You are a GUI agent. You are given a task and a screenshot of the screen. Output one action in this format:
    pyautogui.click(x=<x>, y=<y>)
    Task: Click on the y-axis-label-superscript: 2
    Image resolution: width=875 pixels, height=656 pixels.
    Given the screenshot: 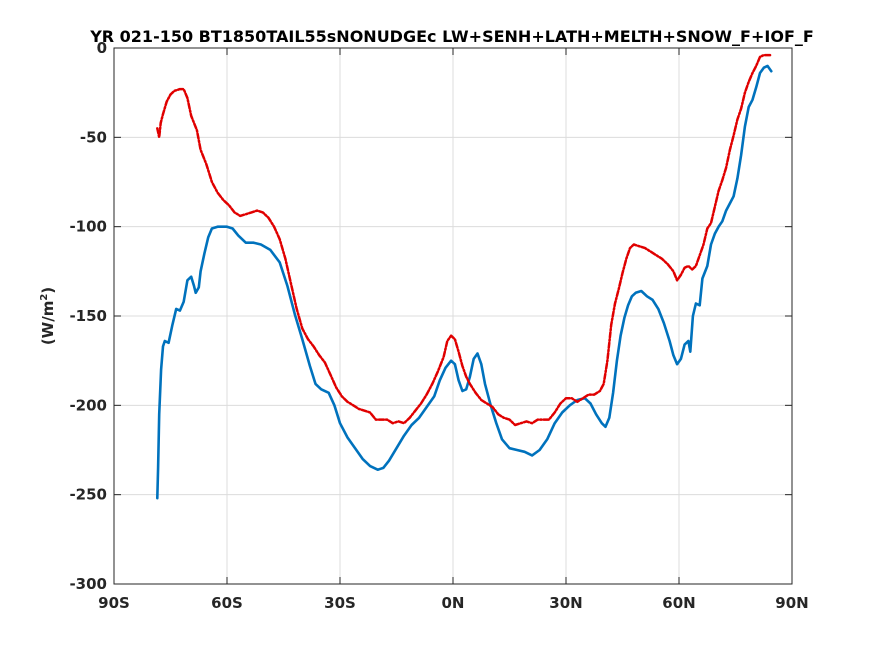 What is the action you would take?
    pyautogui.click(x=44, y=297)
    